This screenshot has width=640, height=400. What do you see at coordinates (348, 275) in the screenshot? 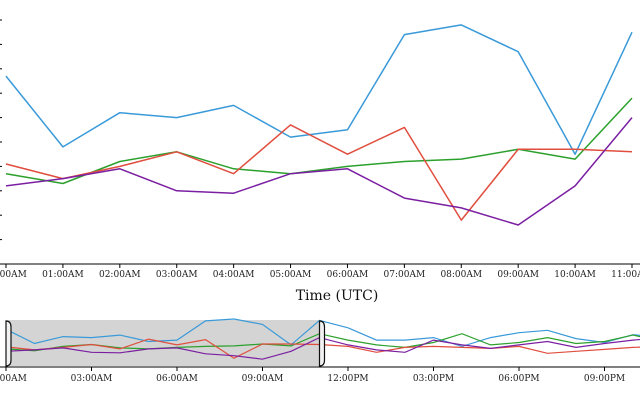
I see `x-tick-label: 06:00AM` at bounding box center [348, 275].